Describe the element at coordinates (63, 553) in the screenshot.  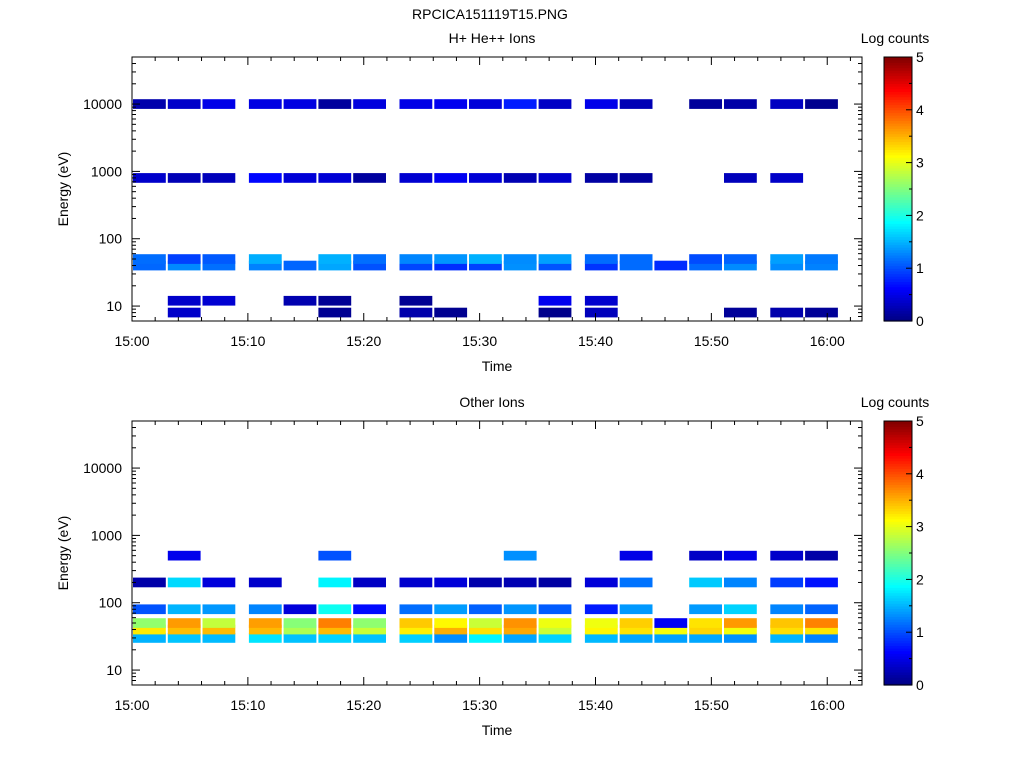
I see `y-axis-label: Energy (eV)` at that location.